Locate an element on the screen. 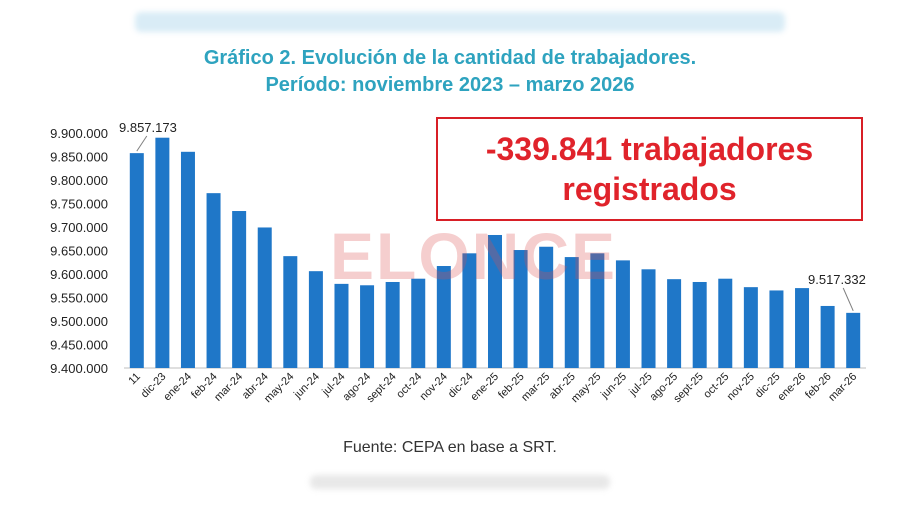  x-tick-label: nov-25 is located at coordinates (741, 387).